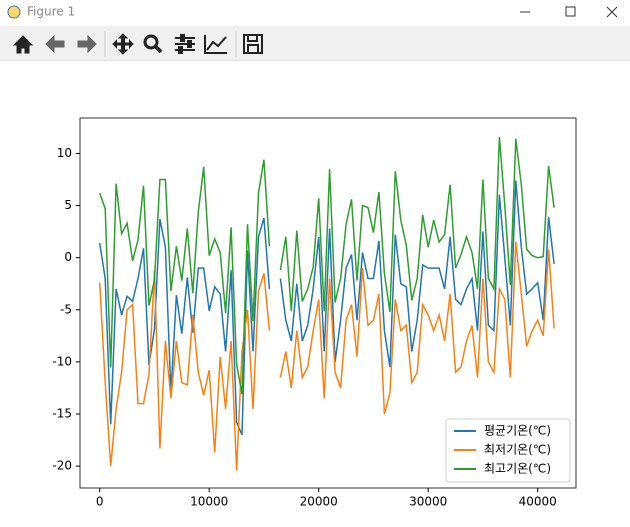  I want to click on y-tick-label: -15, so click(62, 414).